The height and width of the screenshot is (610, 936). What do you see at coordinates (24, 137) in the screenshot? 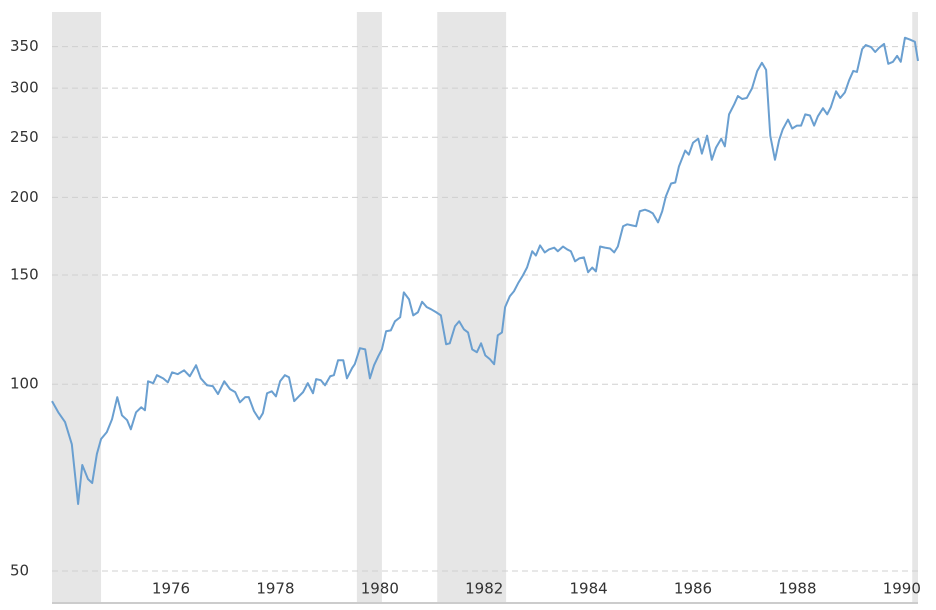
I see `y-tick-label: 250` at bounding box center [24, 137].